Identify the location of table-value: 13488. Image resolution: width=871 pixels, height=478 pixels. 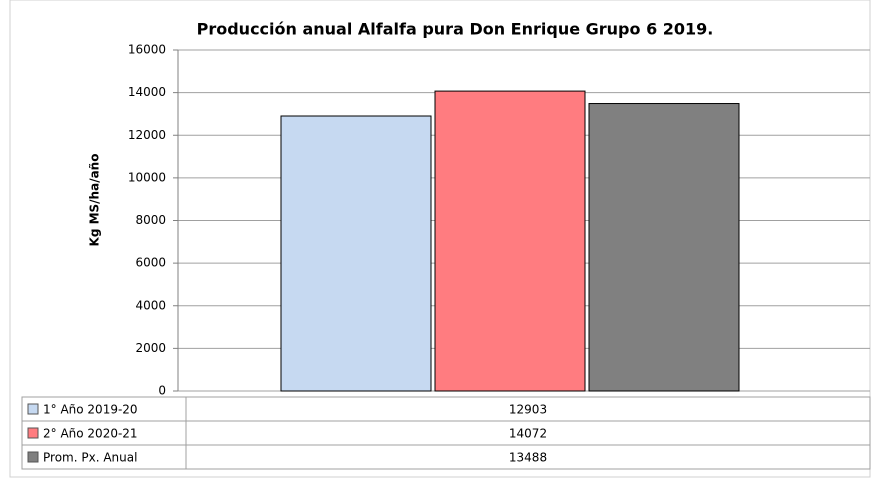
(528, 458).